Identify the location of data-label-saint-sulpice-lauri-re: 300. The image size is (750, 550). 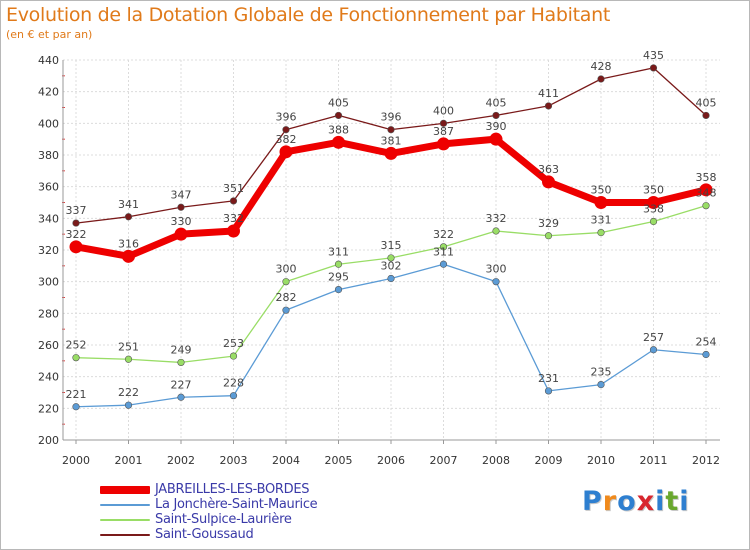
(286, 269).